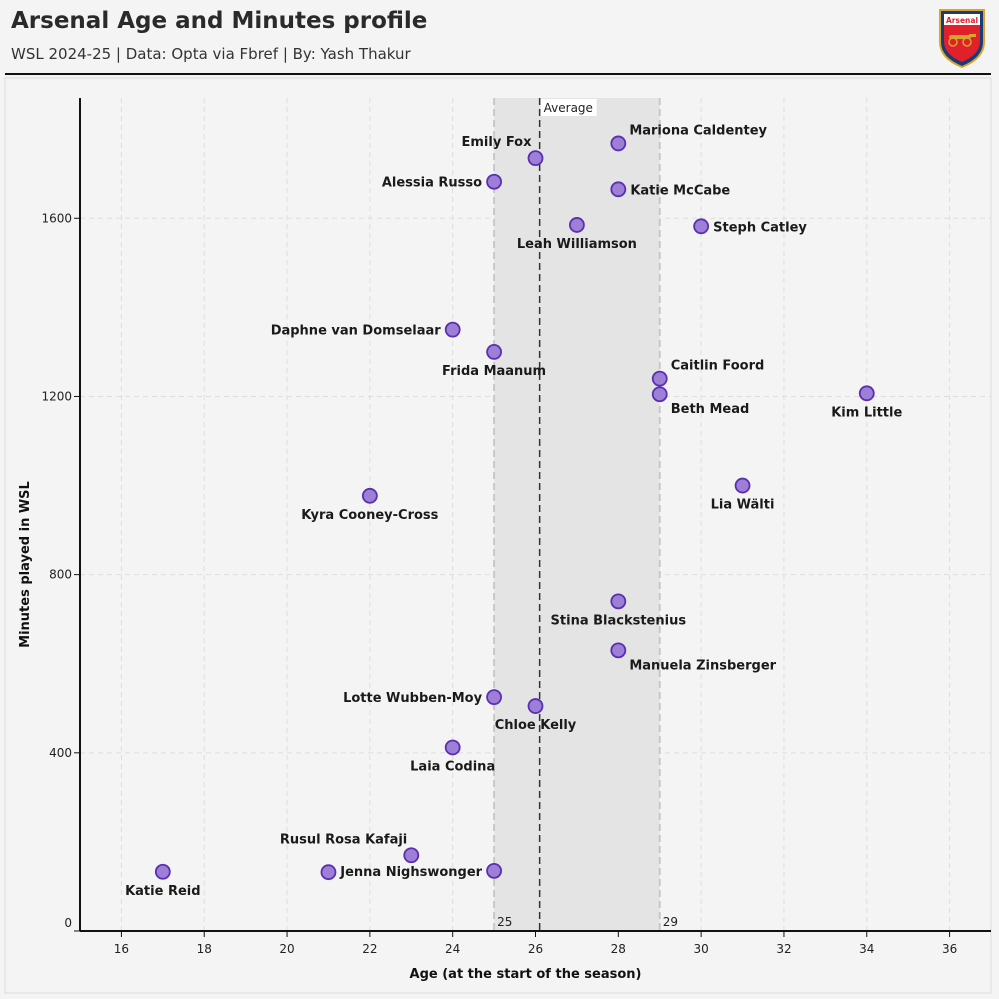 The height and width of the screenshot is (999, 999). Describe the element at coordinates (219, 21) in the screenshot. I see `page-title: Arsenal Age and Minutes profile` at that location.